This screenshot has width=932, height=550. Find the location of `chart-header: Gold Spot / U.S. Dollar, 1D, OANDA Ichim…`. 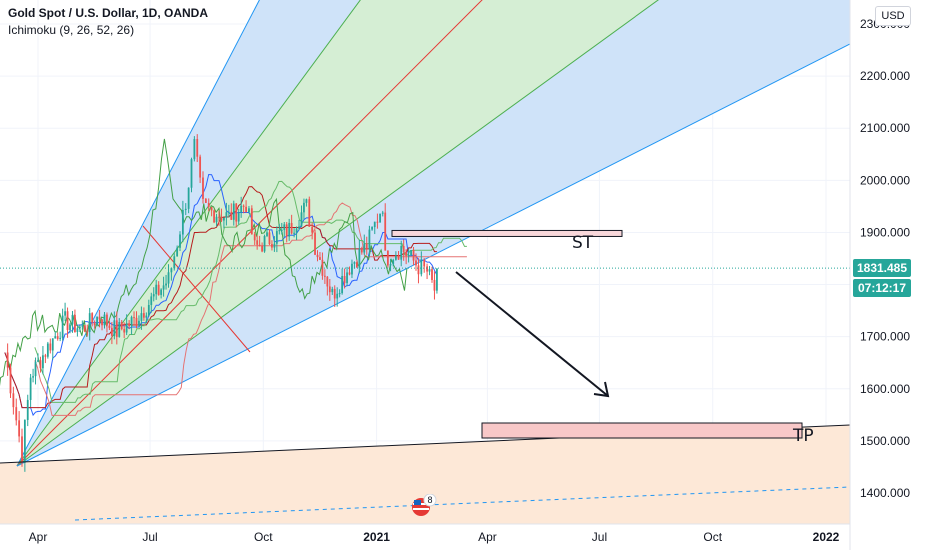

chart-header: Gold Spot / U.S. Dollar, 1D, OANDA Ichim… is located at coordinates (108, 22).